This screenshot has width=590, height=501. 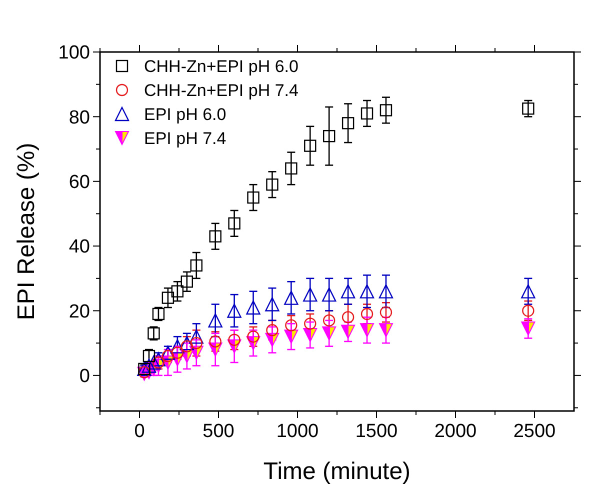 What do you see at coordinates (79, 311) in the screenshot?
I see `y-tick-label: 20` at bounding box center [79, 311].